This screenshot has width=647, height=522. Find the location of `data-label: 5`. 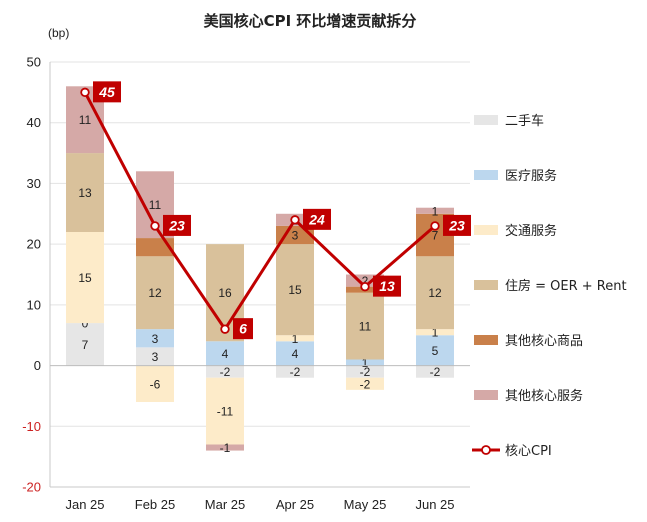

data-label: 5 is located at coordinates (435, 351).